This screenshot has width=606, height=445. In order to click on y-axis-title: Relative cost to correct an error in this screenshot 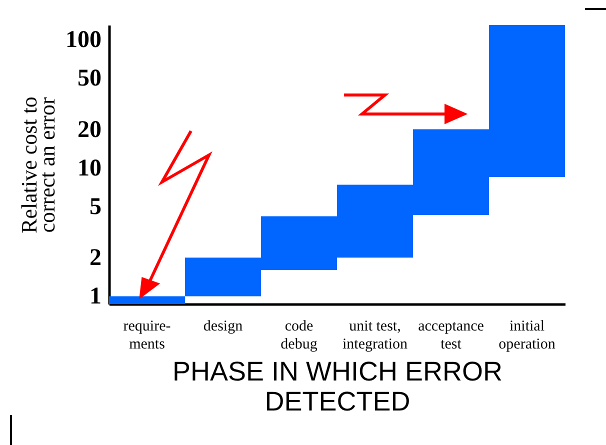, I will do `click(38, 165)`.